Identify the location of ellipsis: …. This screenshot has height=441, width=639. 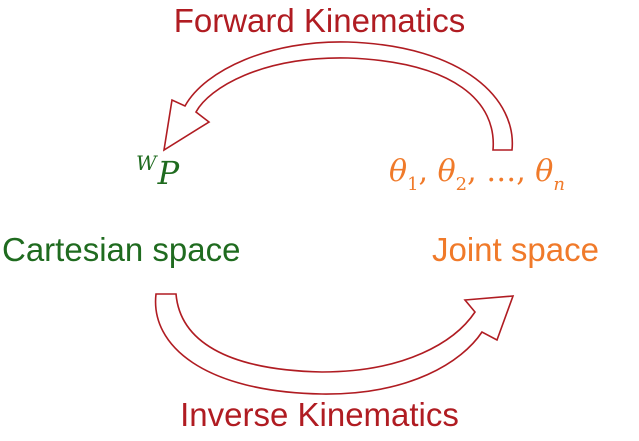
(501, 171).